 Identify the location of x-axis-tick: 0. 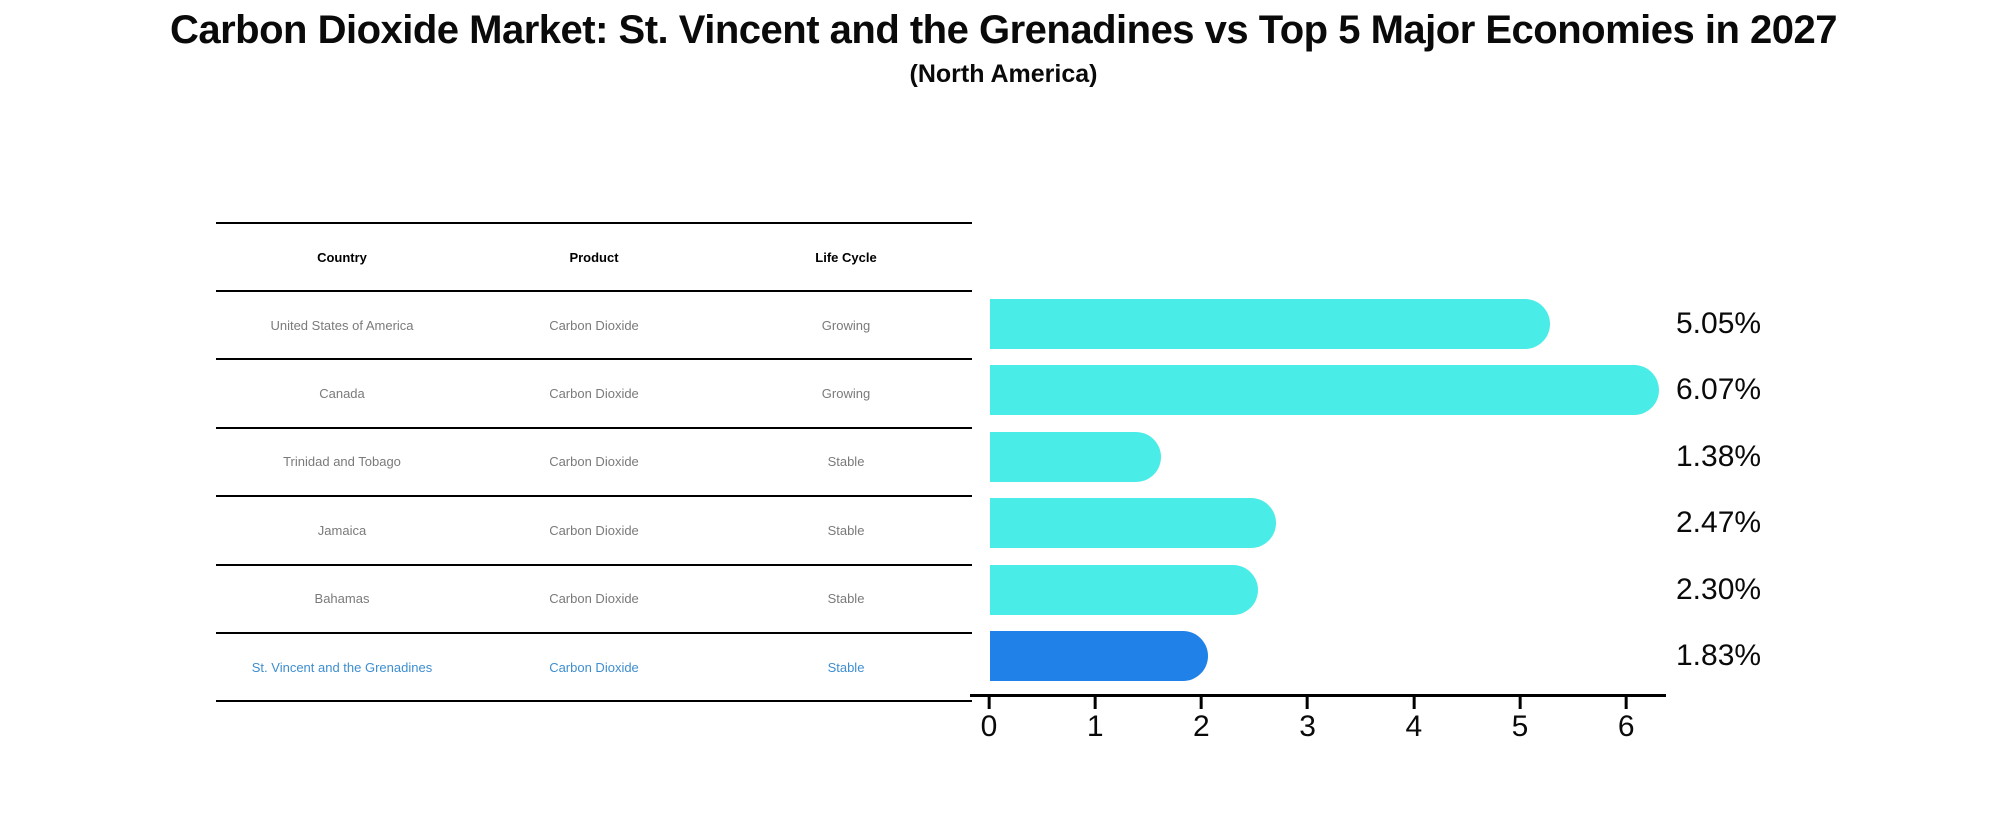
(989, 720).